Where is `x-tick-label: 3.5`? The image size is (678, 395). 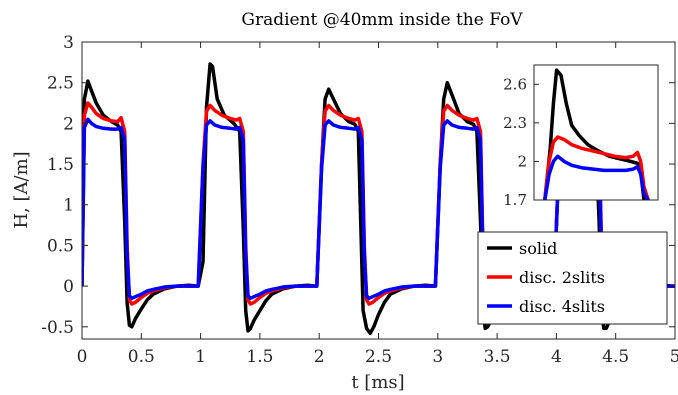 x-tick-label: 3.5 is located at coordinates (497, 357).